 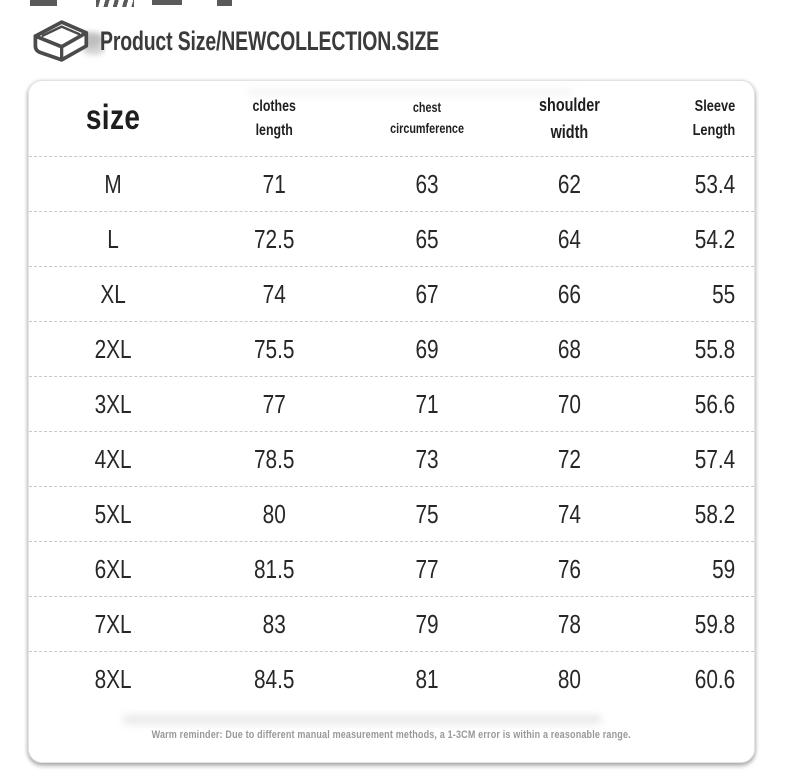 What do you see at coordinates (427, 293) in the screenshot?
I see `cell-chest_circumference: 67` at bounding box center [427, 293].